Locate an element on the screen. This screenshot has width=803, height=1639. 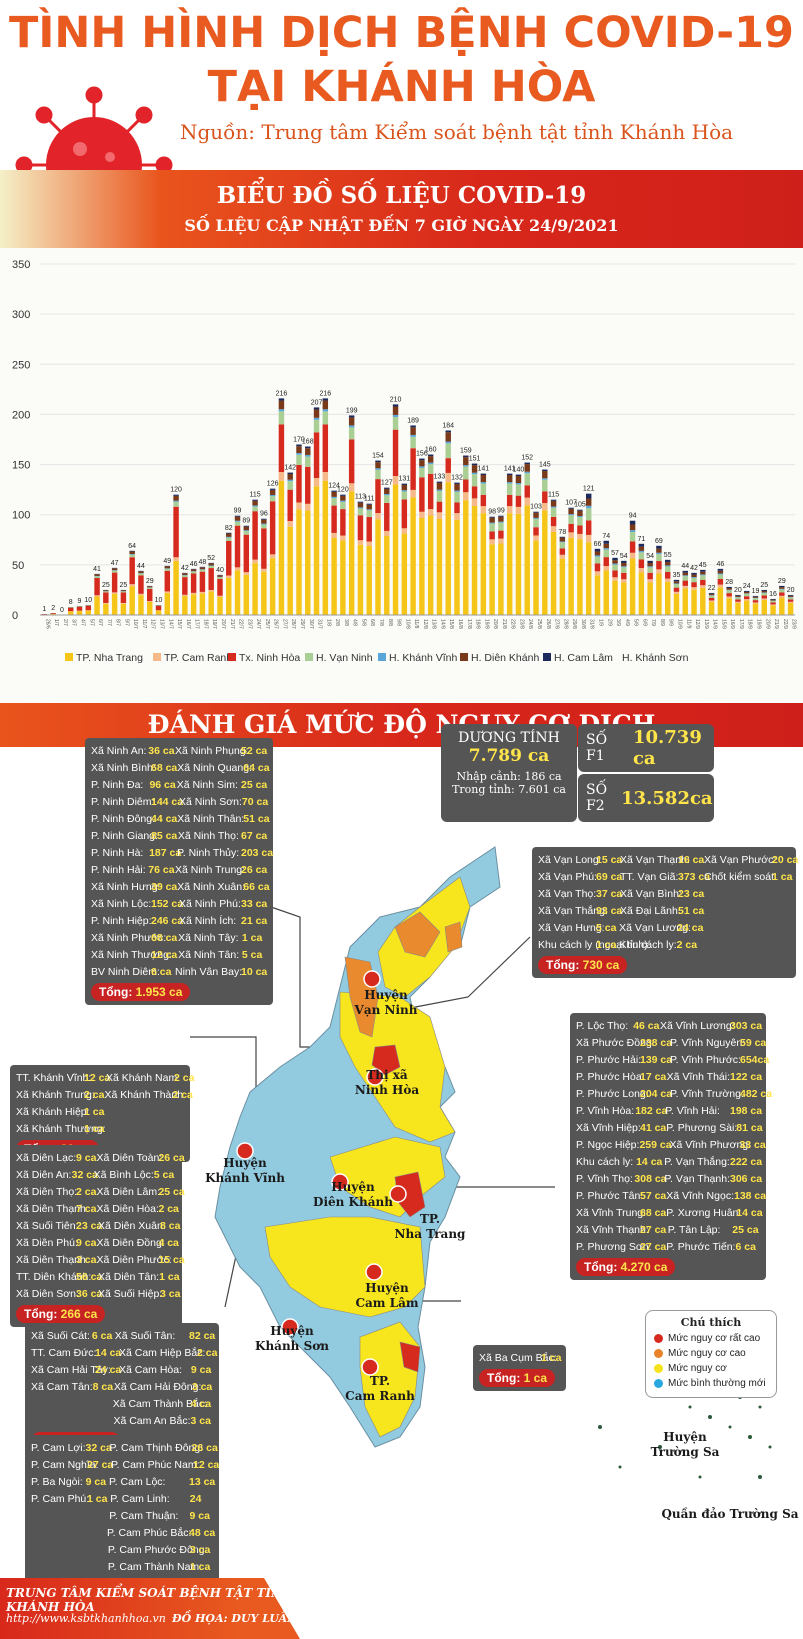
y-tick-label: 200 is located at coordinates (21, 415).